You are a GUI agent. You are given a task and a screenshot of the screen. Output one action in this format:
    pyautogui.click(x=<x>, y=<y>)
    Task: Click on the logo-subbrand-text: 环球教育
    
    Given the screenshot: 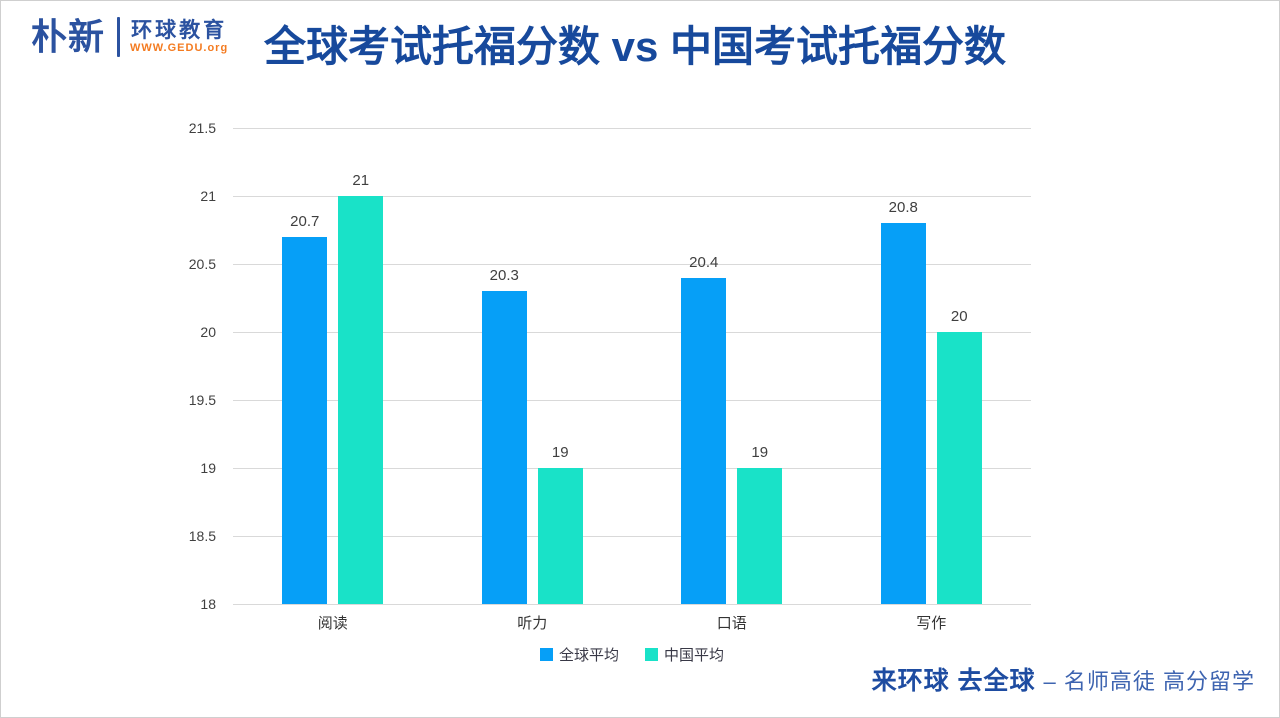 What is the action you would take?
    pyautogui.click(x=179, y=30)
    